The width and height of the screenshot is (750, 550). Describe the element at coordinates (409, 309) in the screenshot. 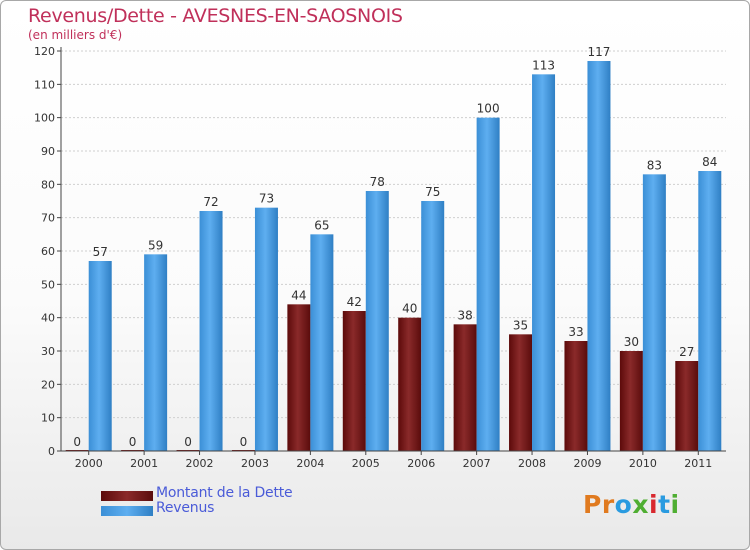

I see `data-label: 40` at that location.